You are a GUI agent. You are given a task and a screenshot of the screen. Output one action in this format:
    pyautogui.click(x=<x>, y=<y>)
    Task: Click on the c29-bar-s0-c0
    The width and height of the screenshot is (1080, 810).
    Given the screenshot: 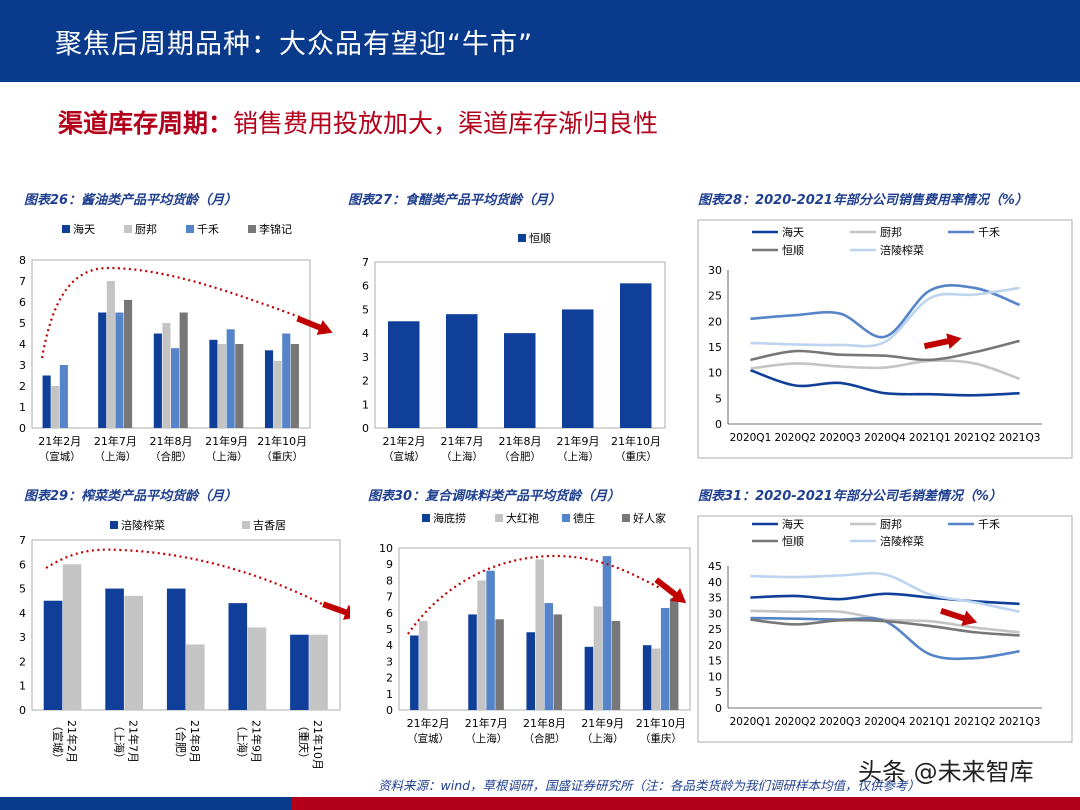 What is the action you would take?
    pyautogui.click(x=53, y=655)
    